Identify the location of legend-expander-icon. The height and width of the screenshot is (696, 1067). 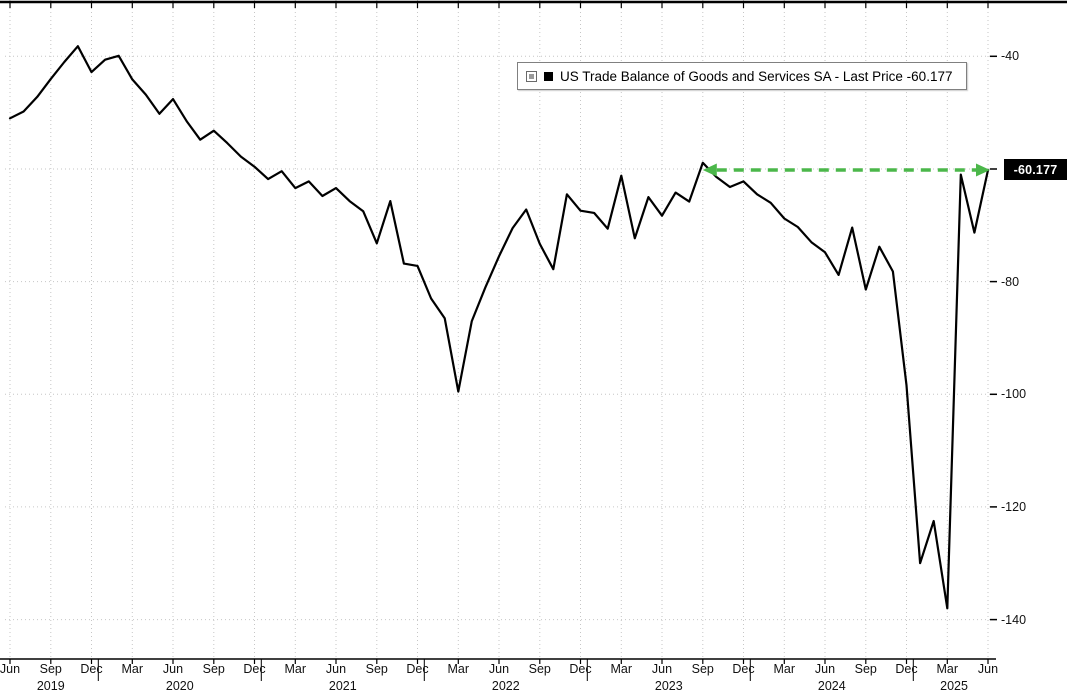
(531, 76).